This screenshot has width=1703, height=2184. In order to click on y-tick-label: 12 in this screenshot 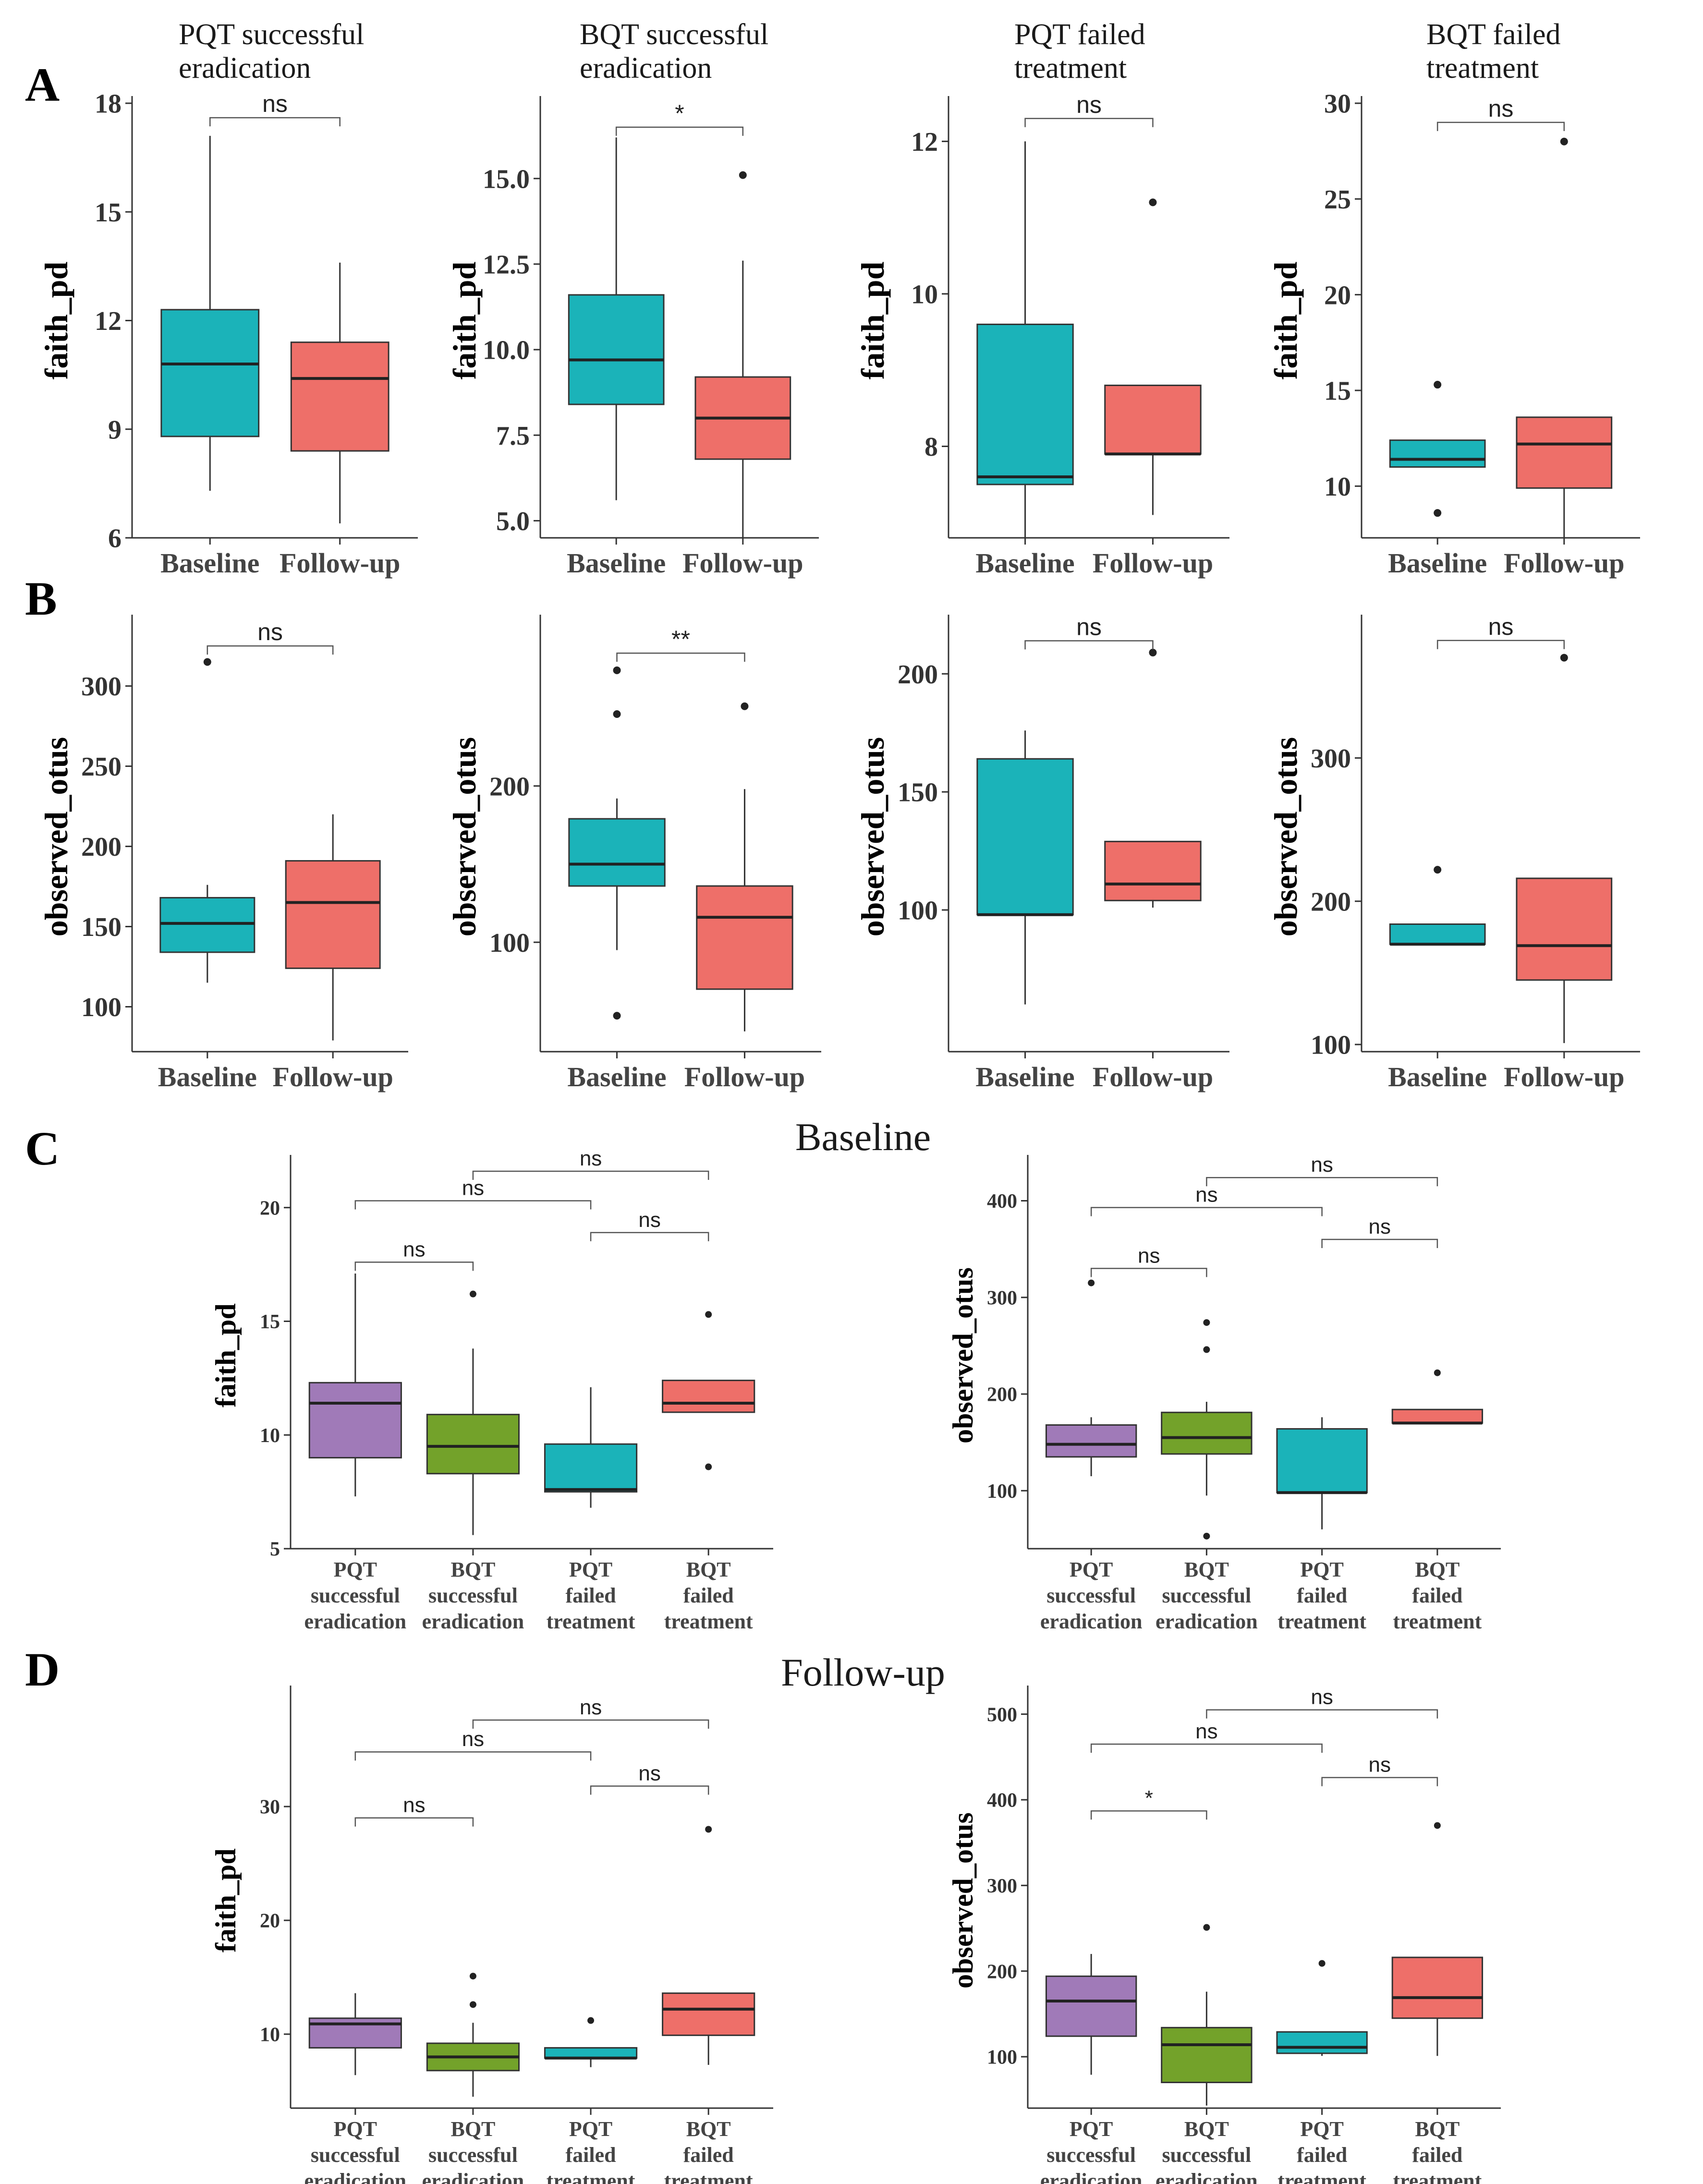, I will do `click(924, 142)`.